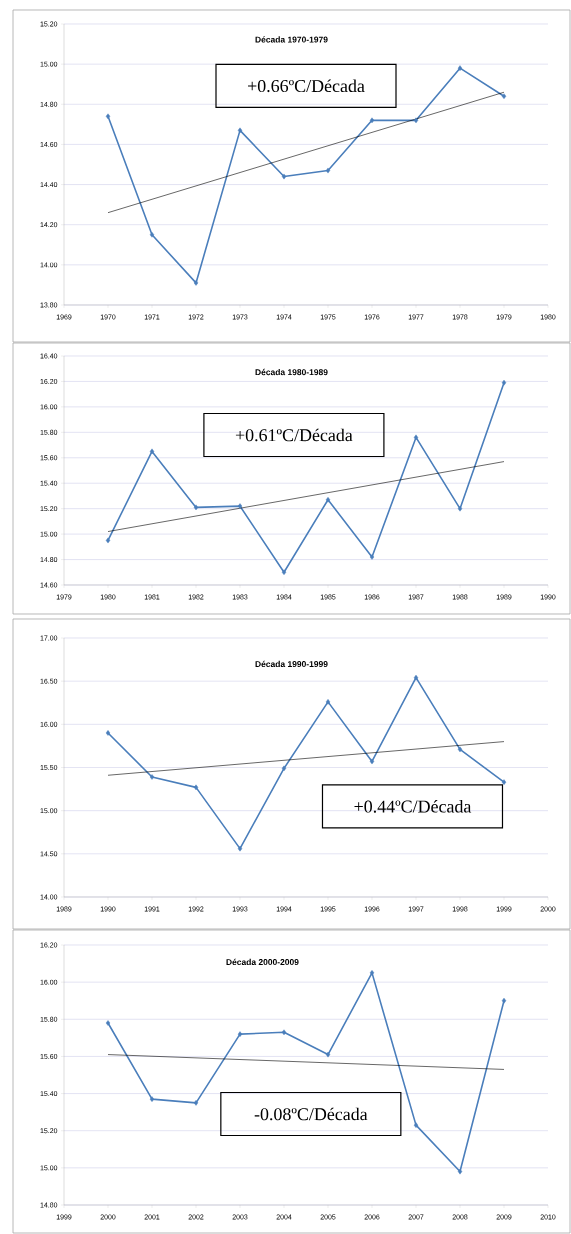 This screenshot has height=1234, width=571. Describe the element at coordinates (291, 39) in the screenshot. I see `text: Década 1970-1979` at that location.